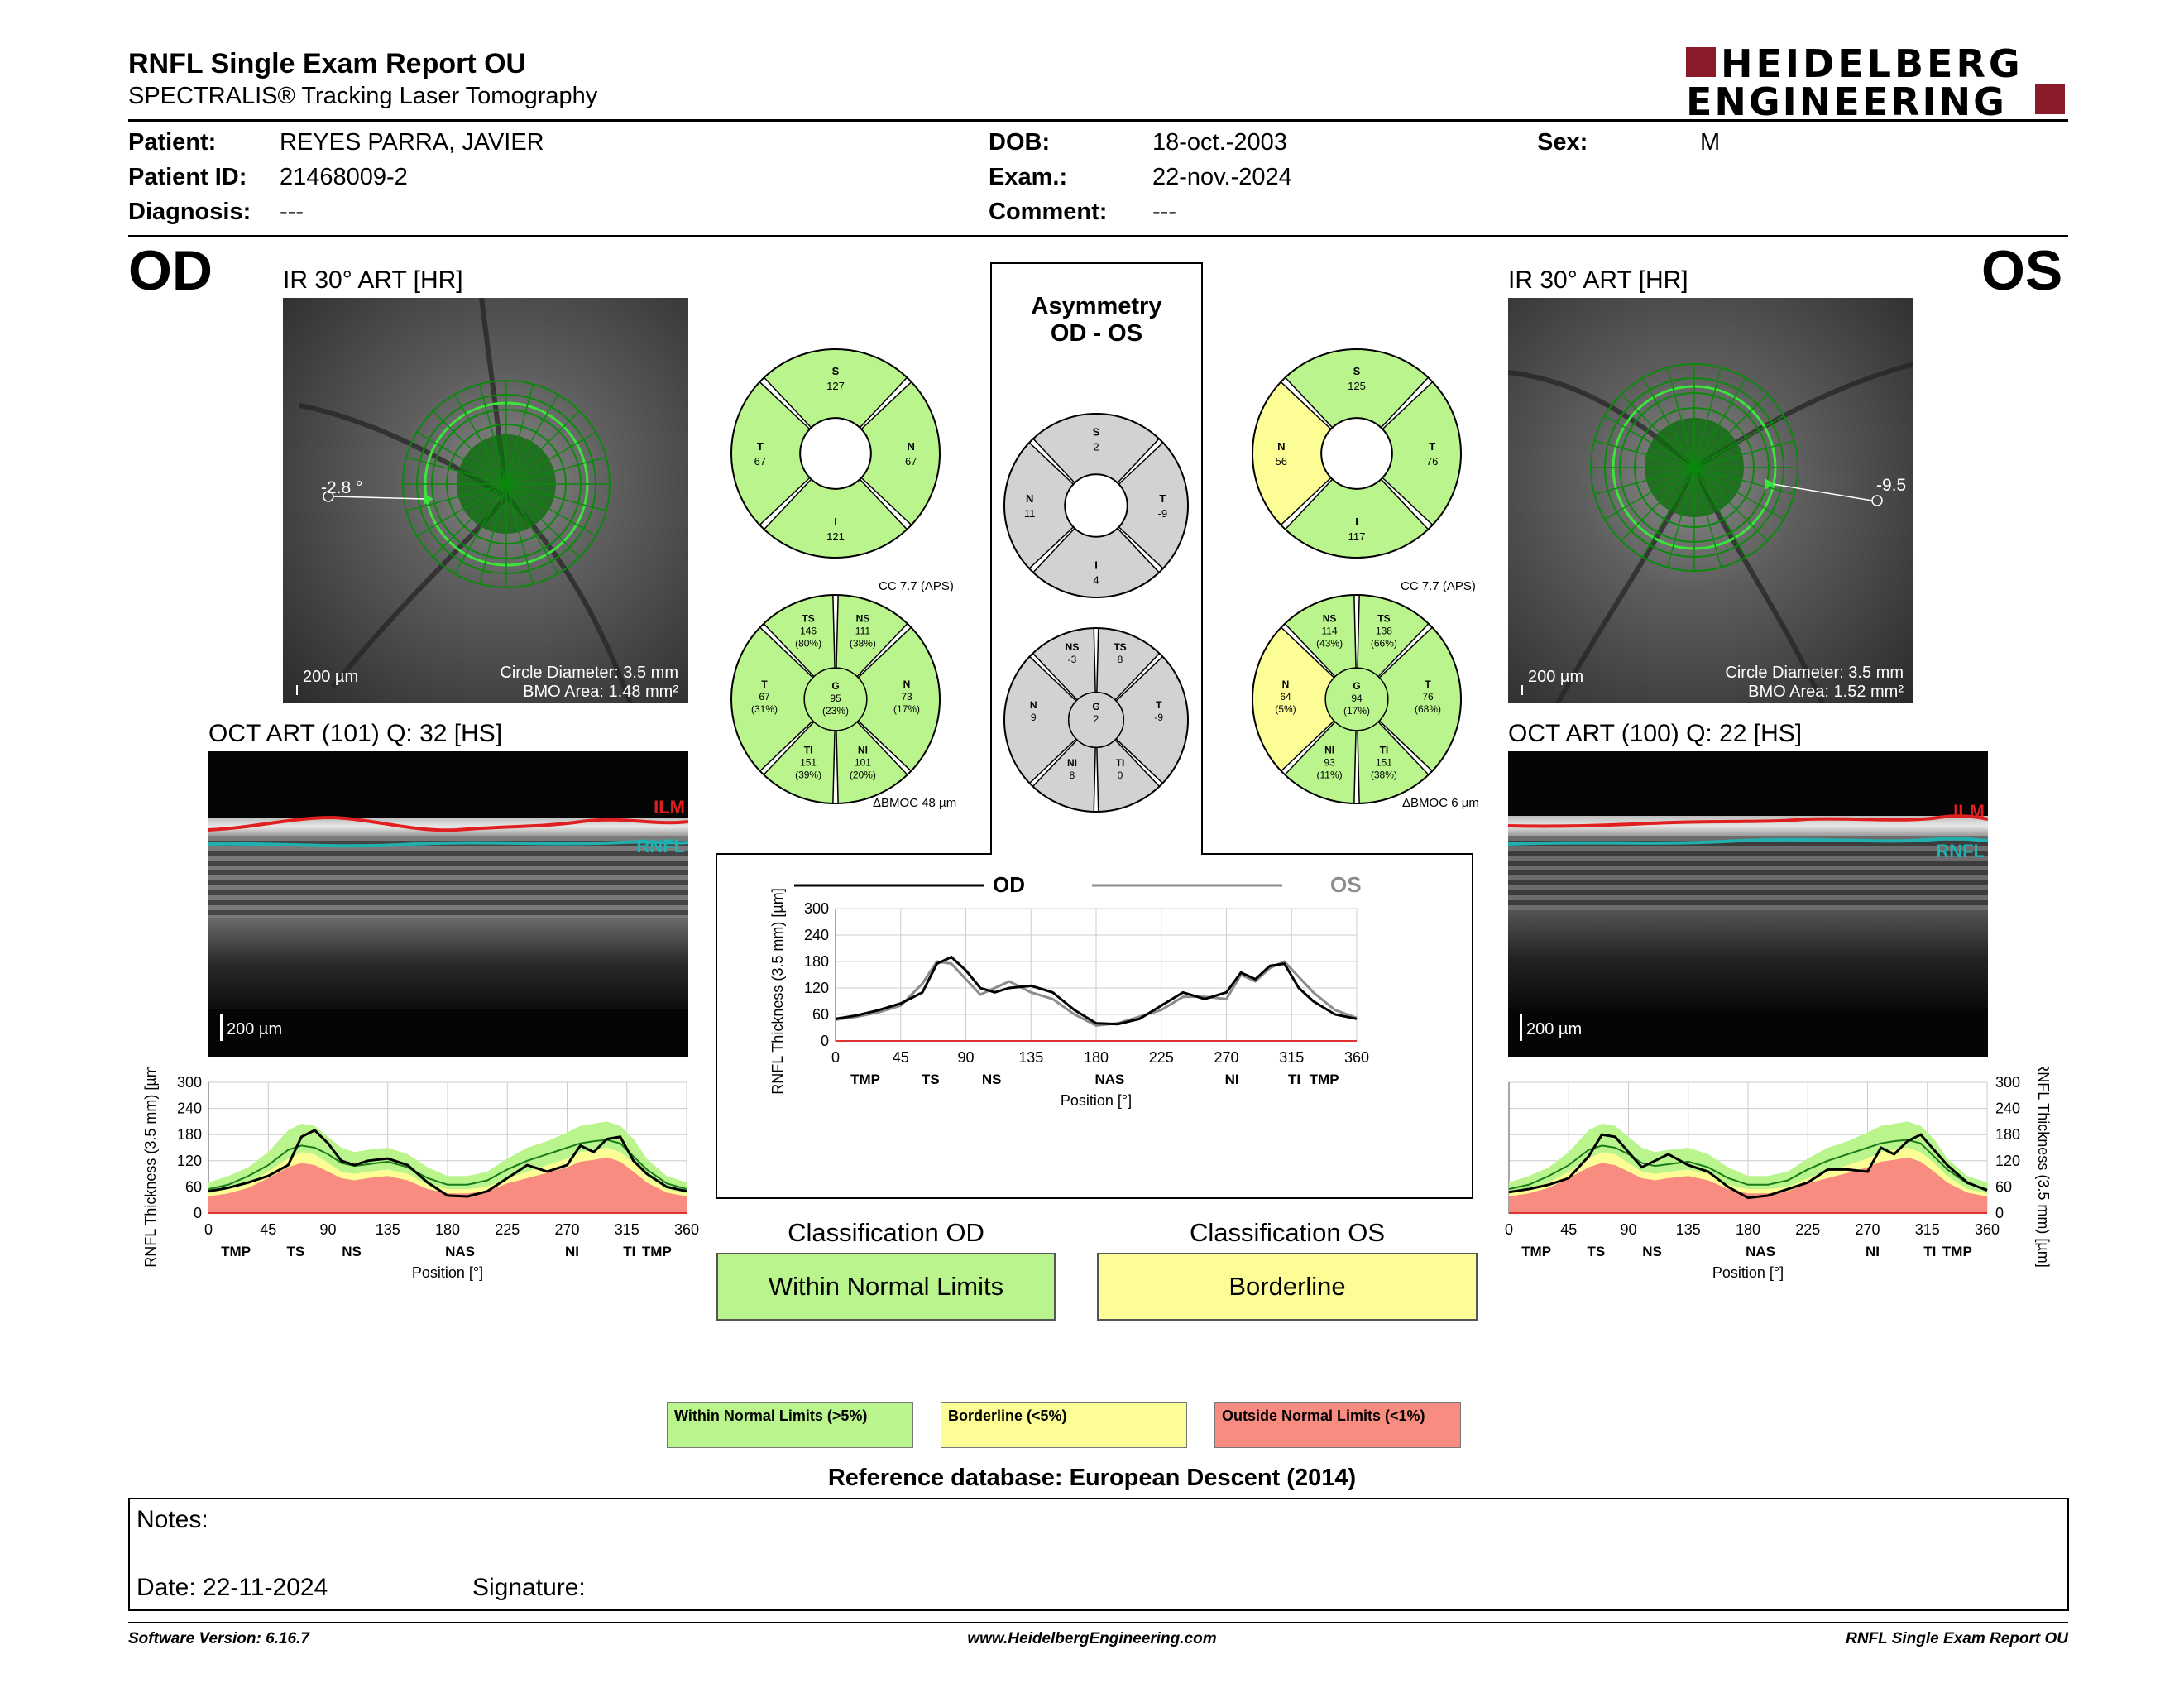 This screenshot has height=1688, width=2184. I want to click on os-ilm-label: ILM, so click(1969, 811).